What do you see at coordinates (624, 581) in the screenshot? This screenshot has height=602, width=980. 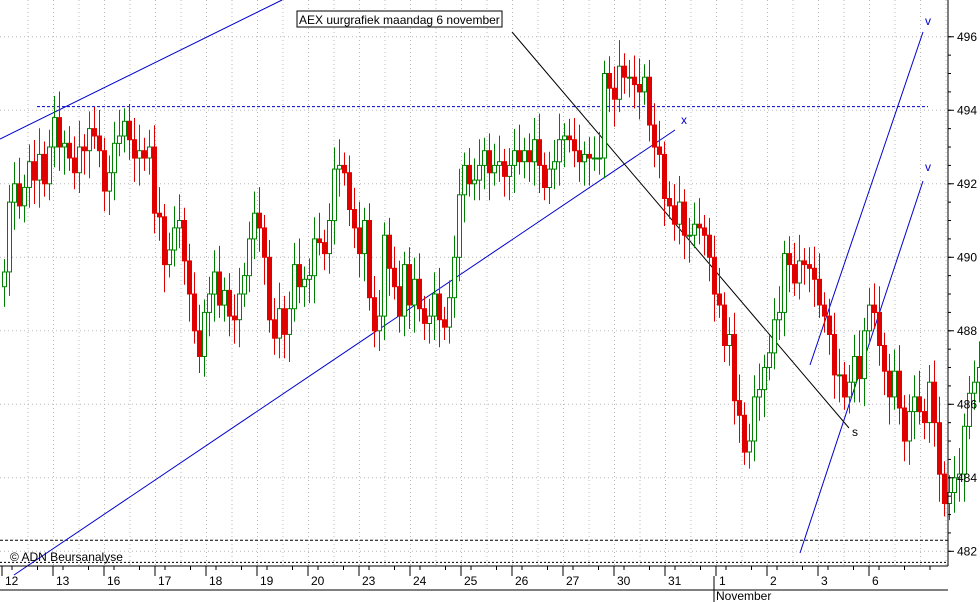 I see `x-tick-label: 30` at bounding box center [624, 581].